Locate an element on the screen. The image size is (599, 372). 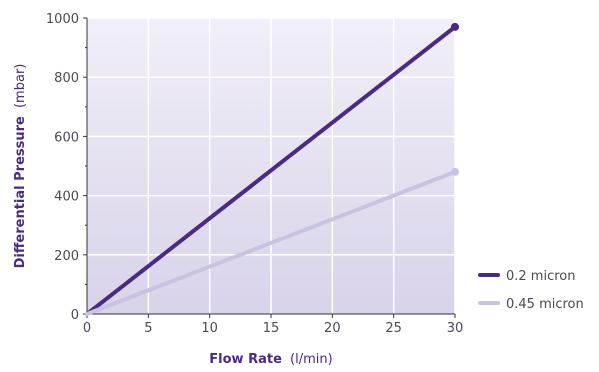
y-tick-label: 800 is located at coordinates (66, 78).